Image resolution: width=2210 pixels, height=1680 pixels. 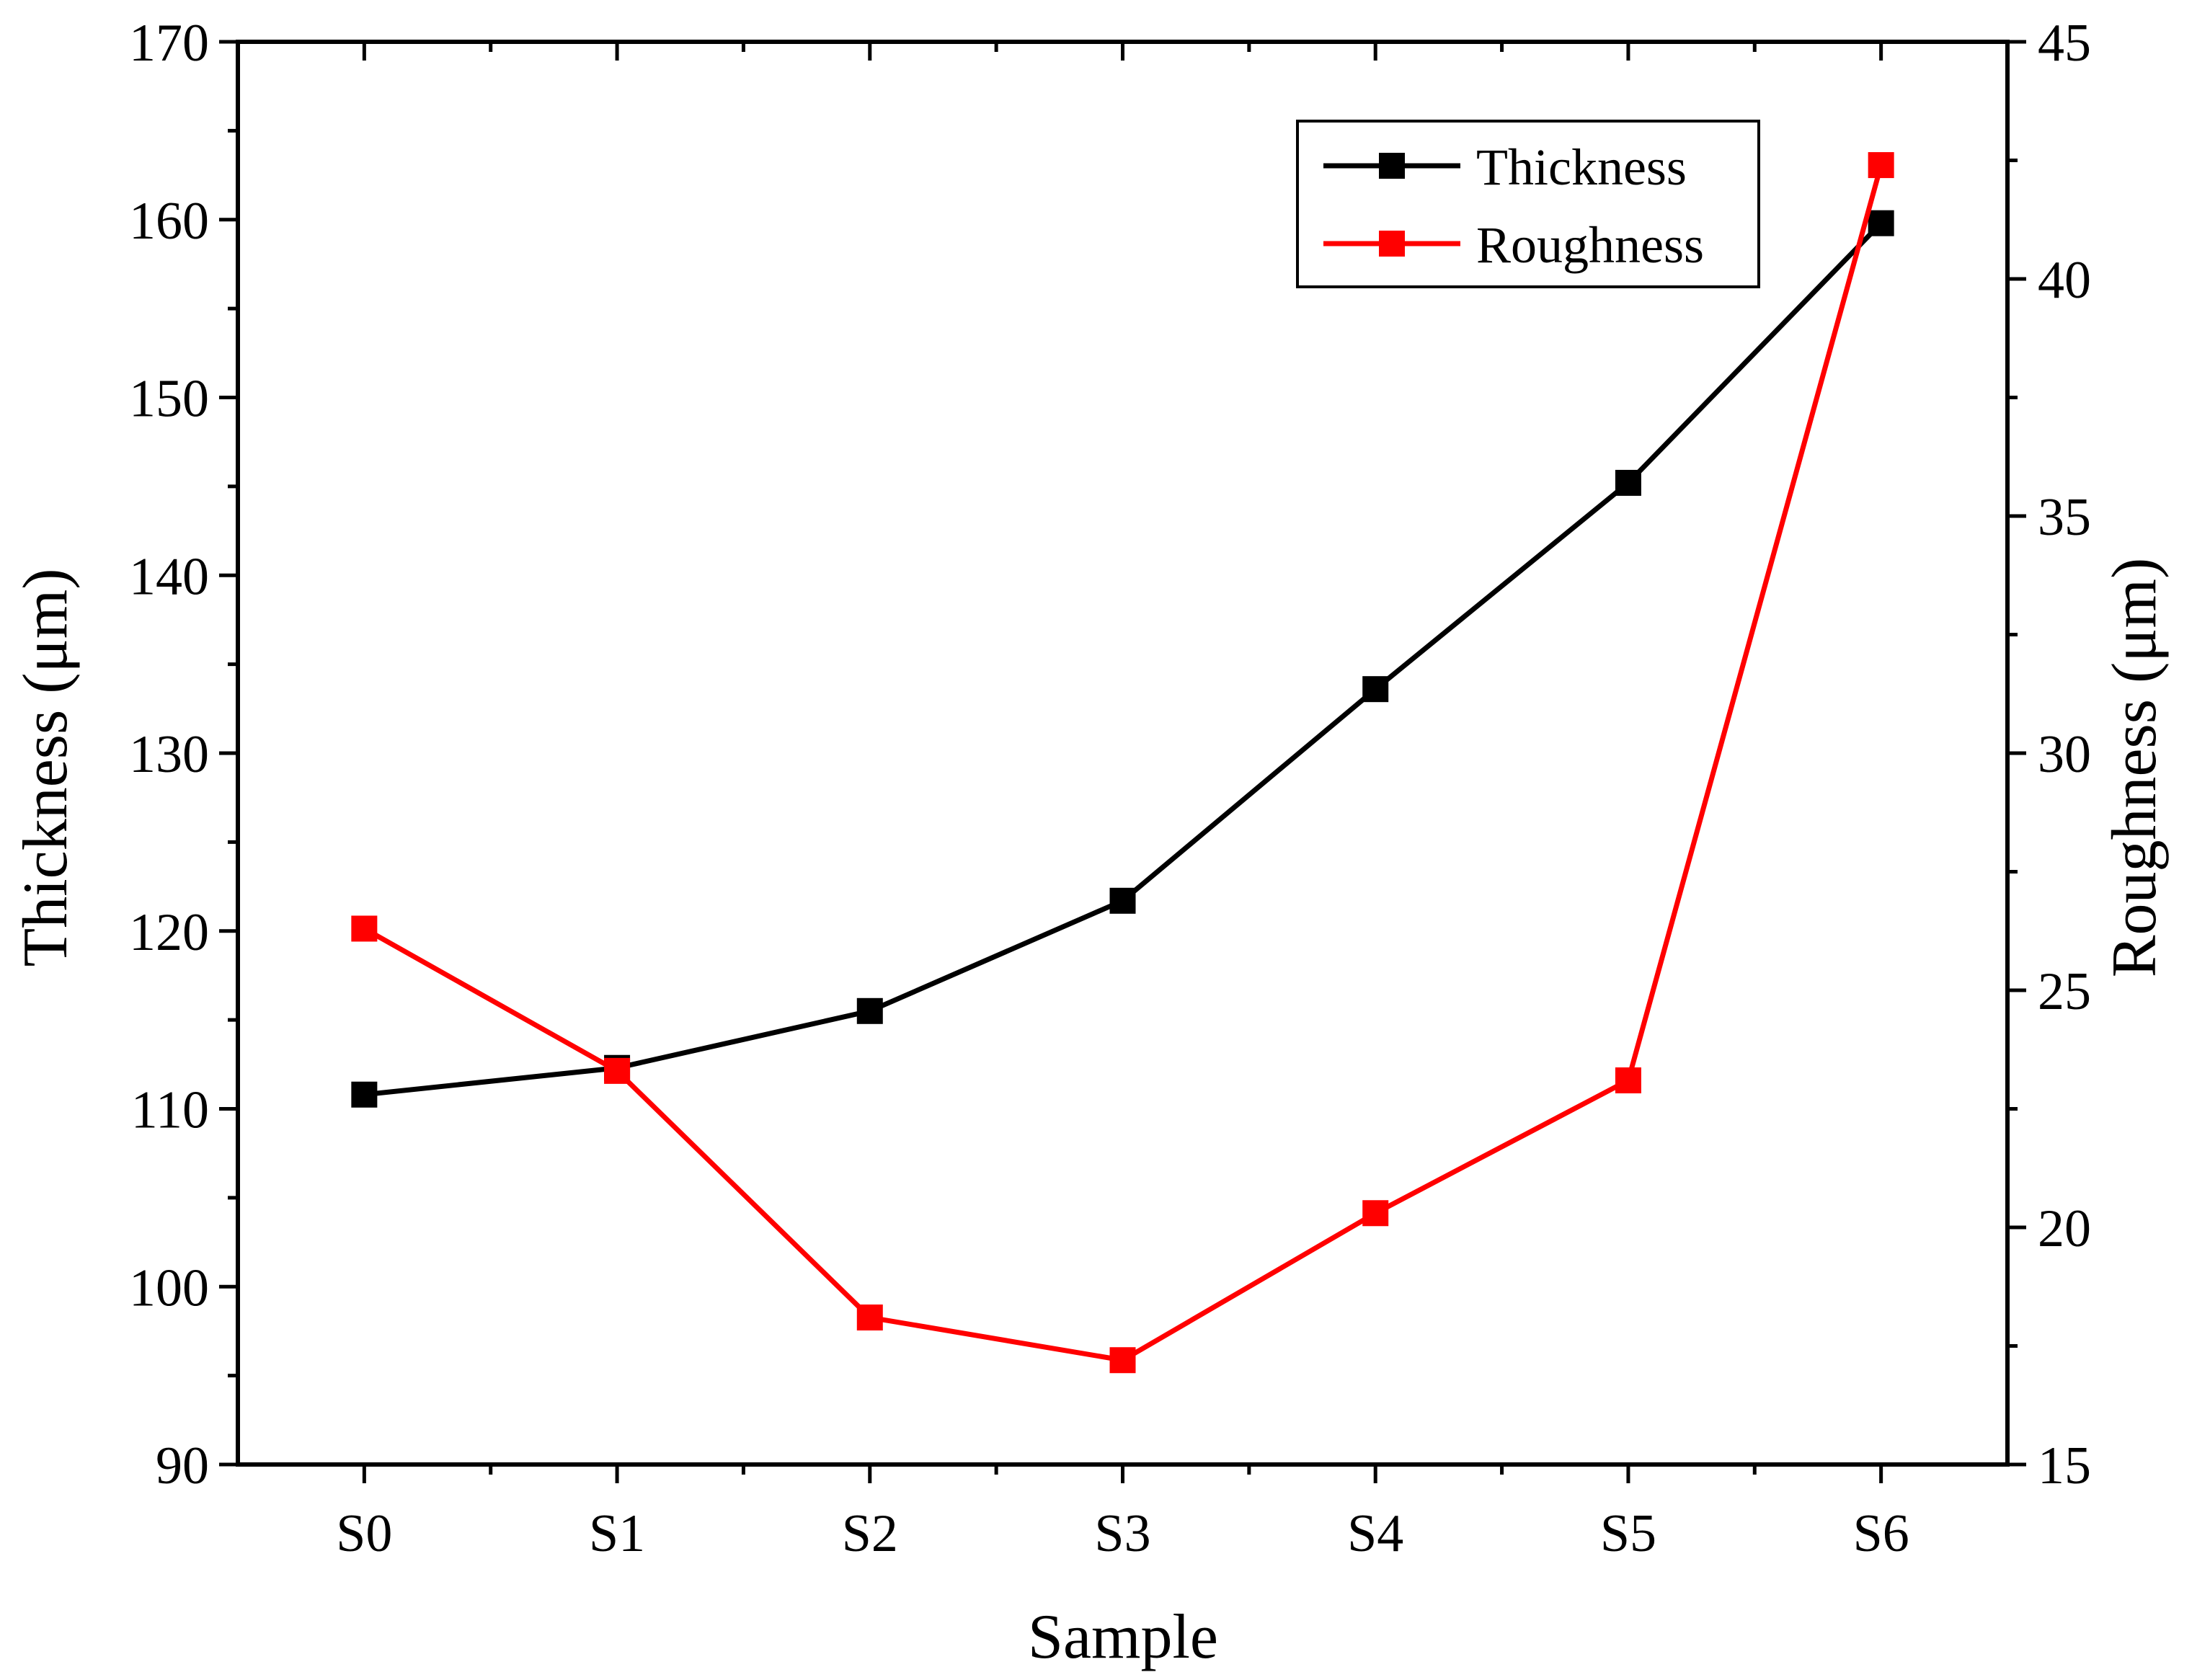 I want to click on y-tick-label: 90, so click(x=182, y=1465).